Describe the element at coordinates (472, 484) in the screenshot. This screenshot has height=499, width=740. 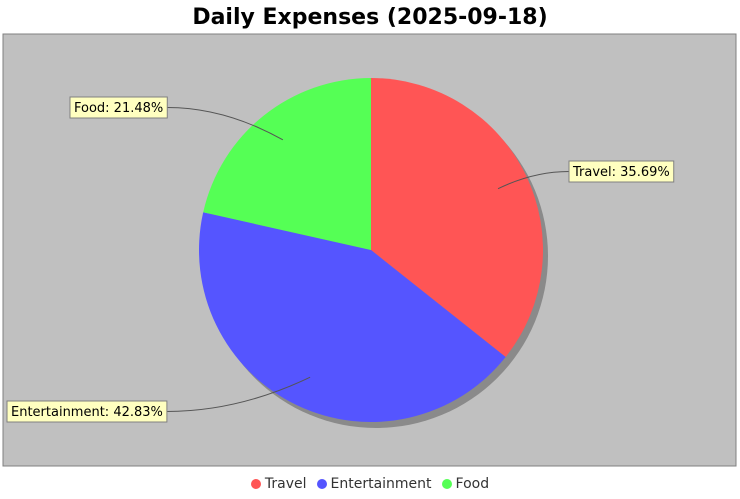
I see `legend-label-food: Food` at that location.